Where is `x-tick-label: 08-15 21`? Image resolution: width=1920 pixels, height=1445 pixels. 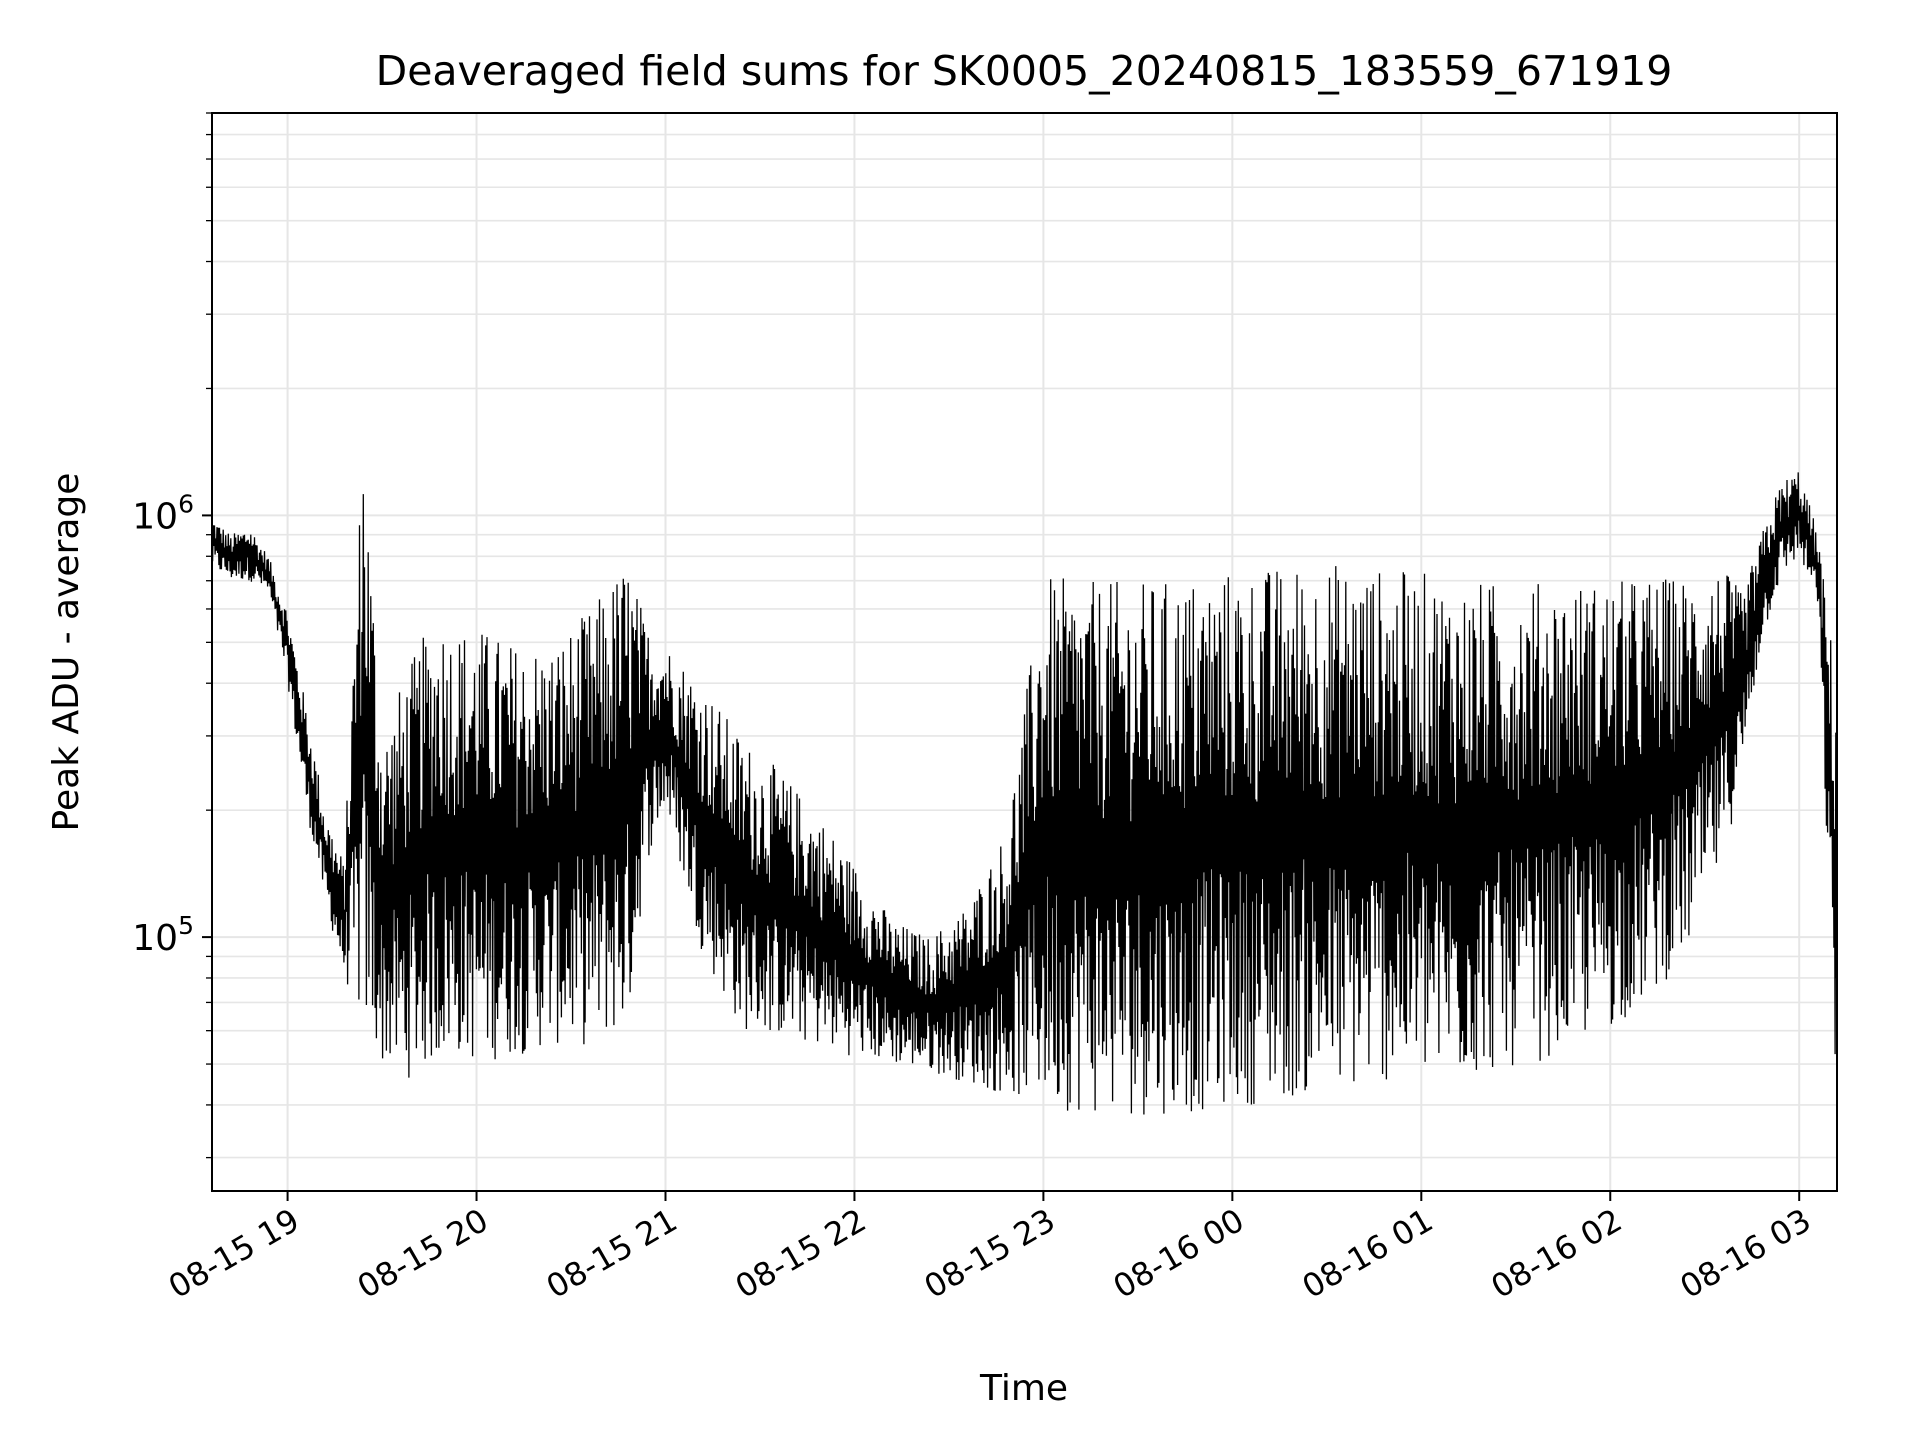
x-tick-label: 08-15 21 is located at coordinates (612, 1253).